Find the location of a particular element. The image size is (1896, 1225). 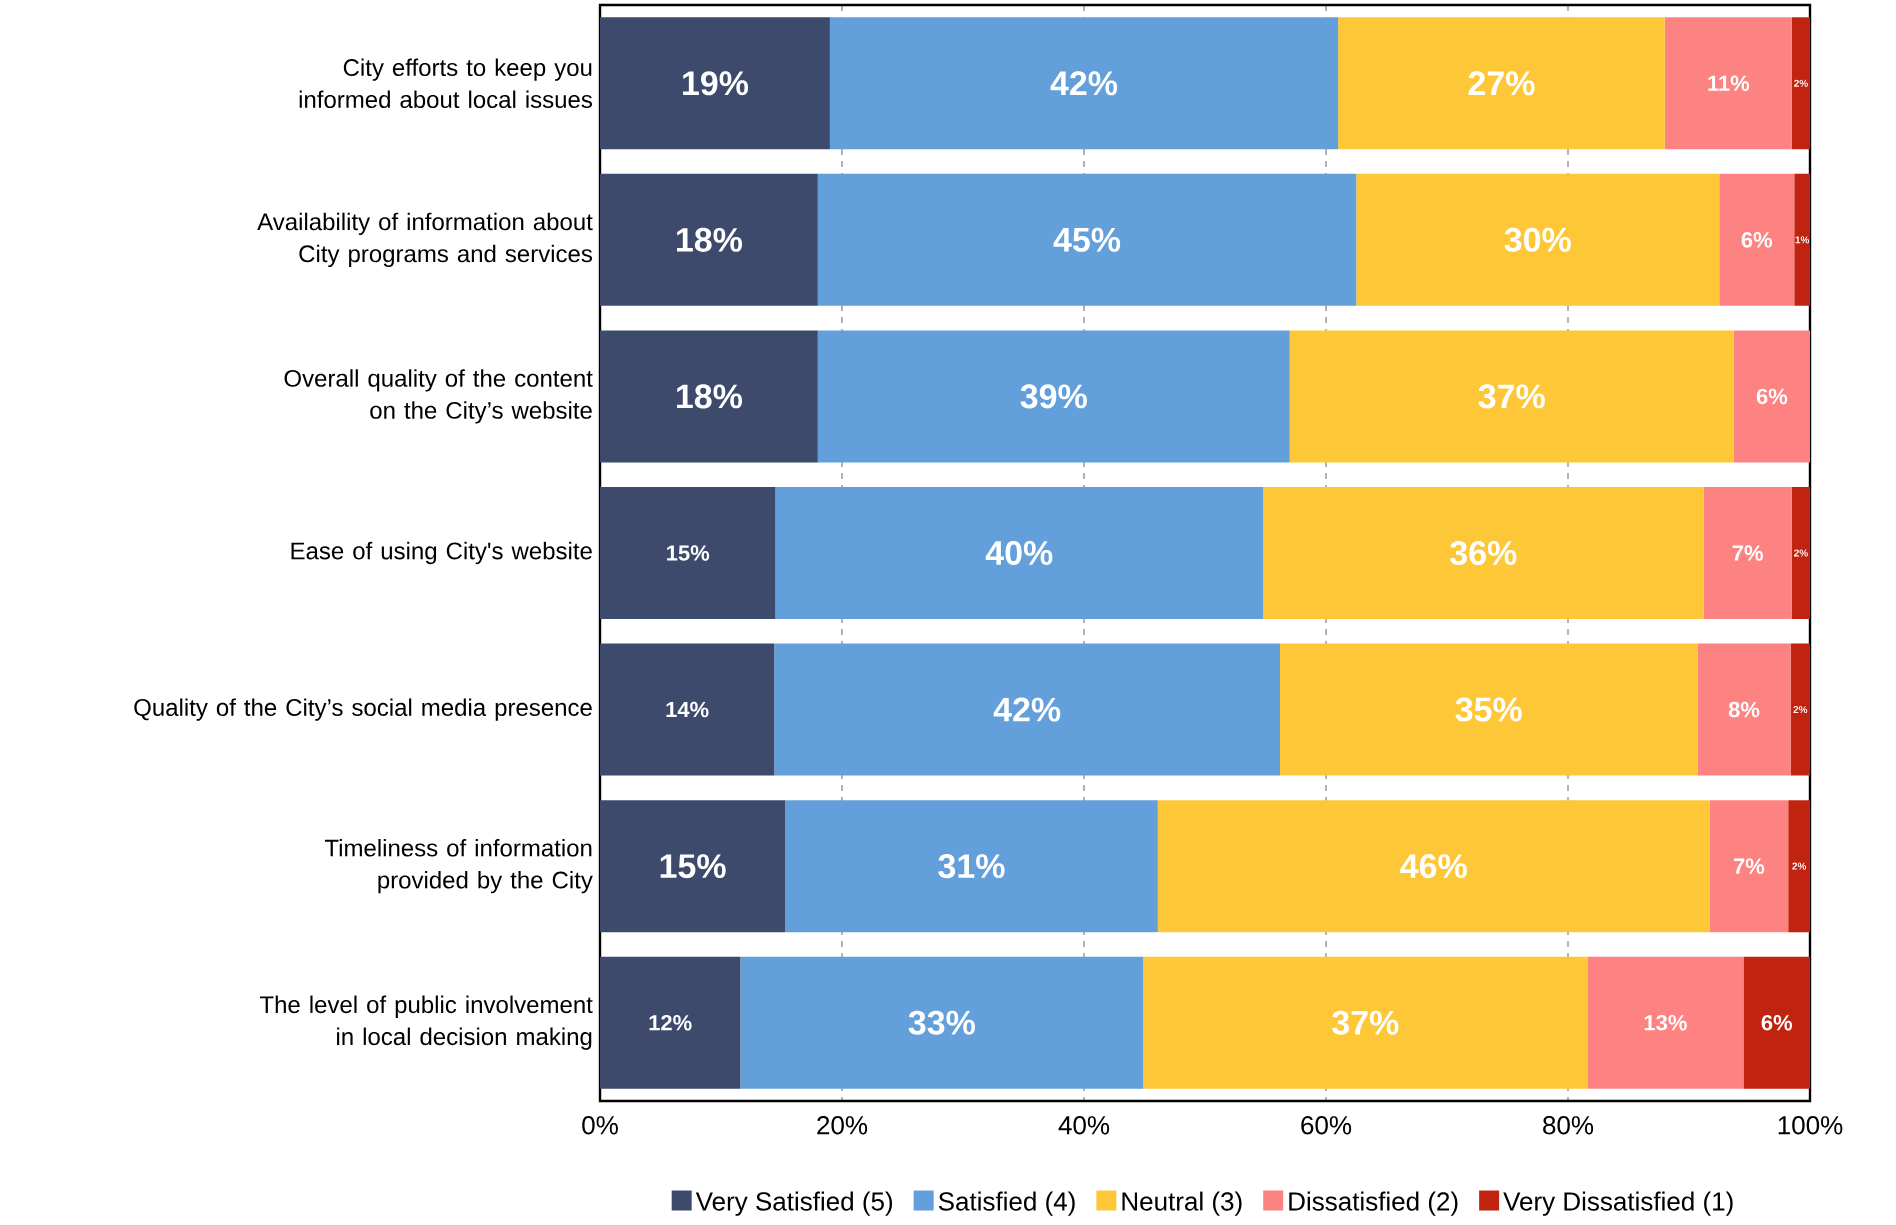

data-label: 14% is located at coordinates (687, 709).